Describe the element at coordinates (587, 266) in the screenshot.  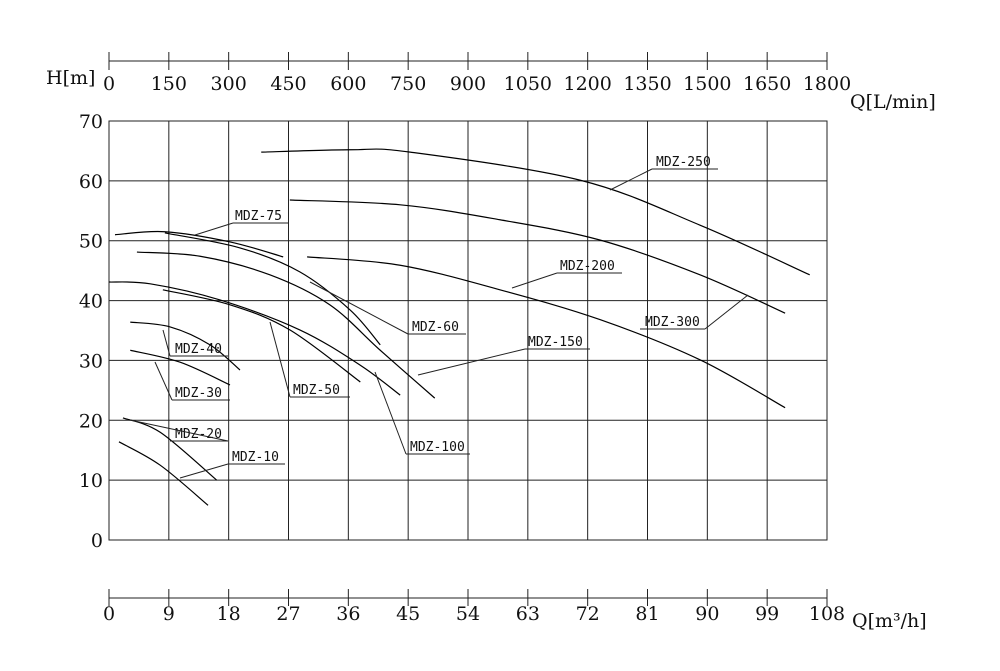
I see `curve-label: MDZ-200` at that location.